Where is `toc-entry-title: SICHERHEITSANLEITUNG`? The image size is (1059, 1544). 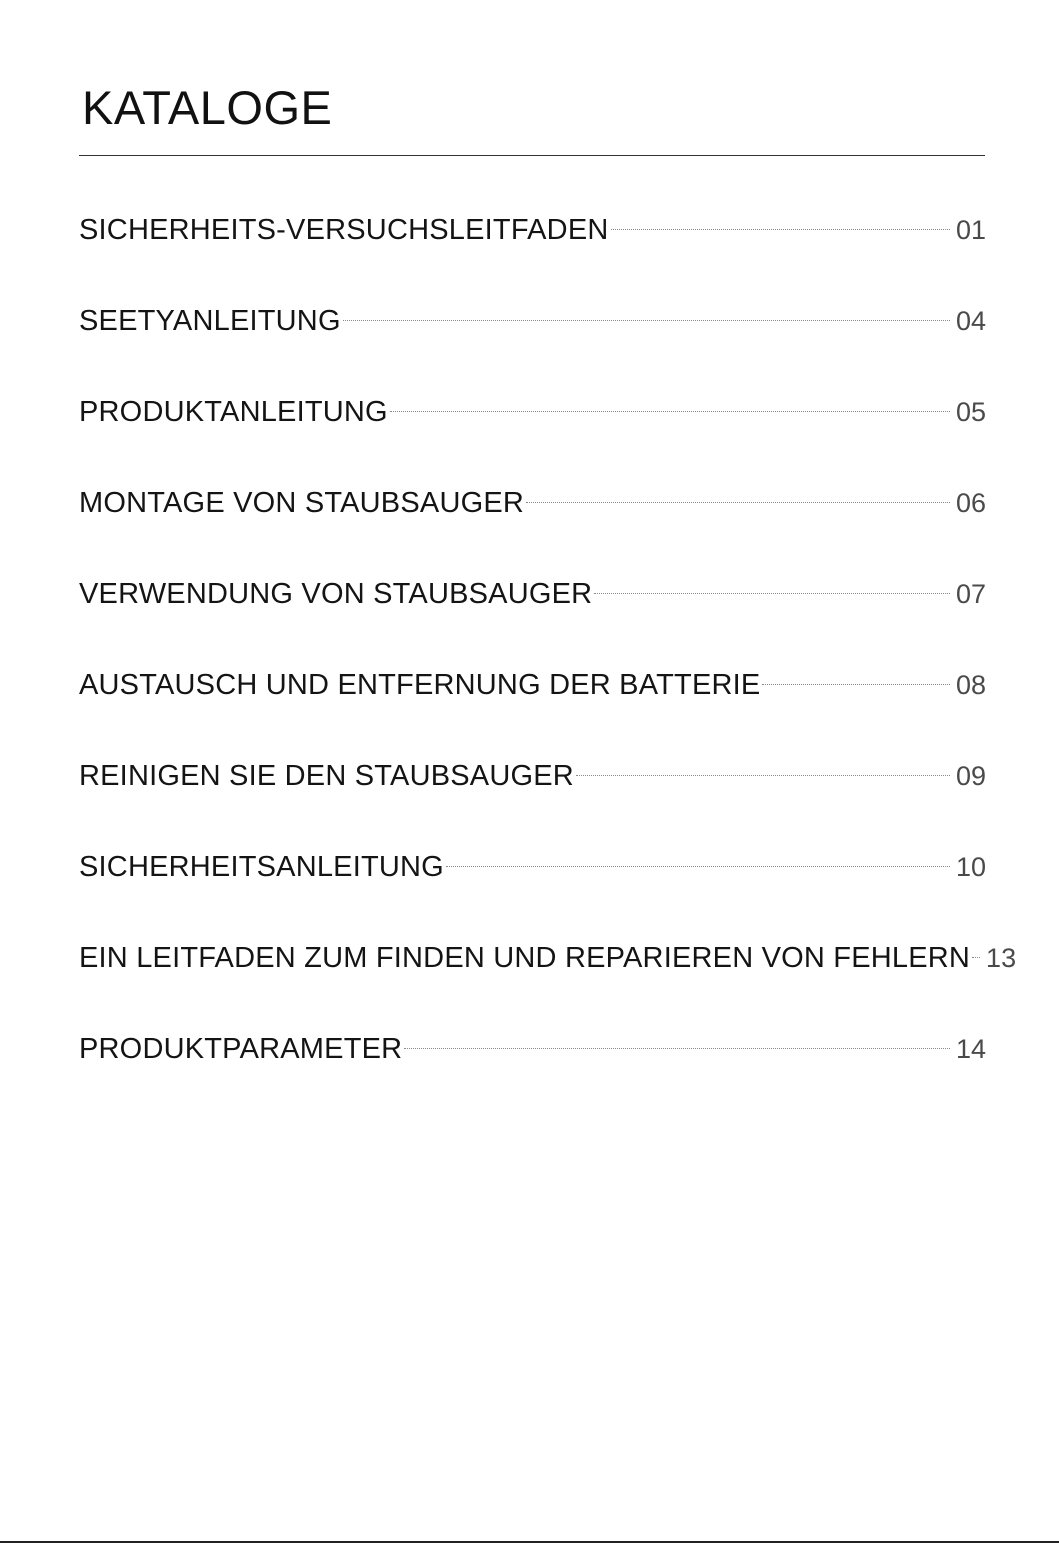
toc-entry-title: SICHERHEITSANLEITUNG is located at coordinates (261, 867).